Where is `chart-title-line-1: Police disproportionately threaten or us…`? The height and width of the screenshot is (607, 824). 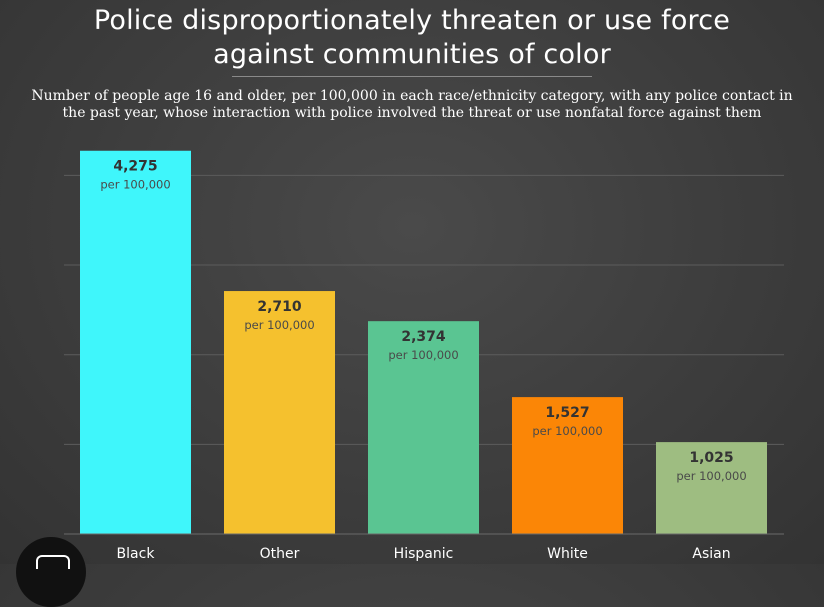
chart-title-line-1: Police disproportionately threaten or us… is located at coordinates (412, 20).